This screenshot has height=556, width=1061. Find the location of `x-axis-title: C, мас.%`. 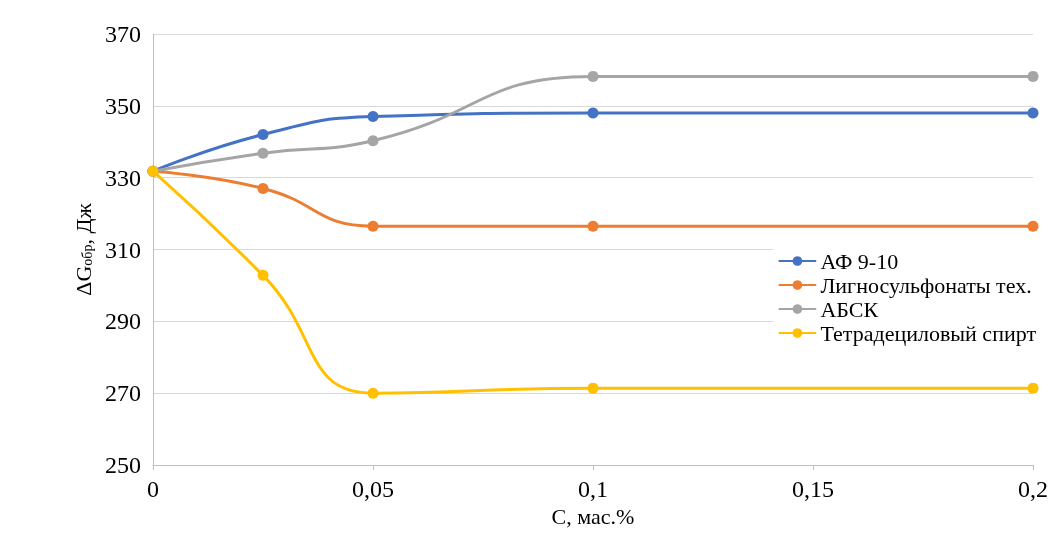

x-axis-title: C, мас.% is located at coordinates (593, 517).